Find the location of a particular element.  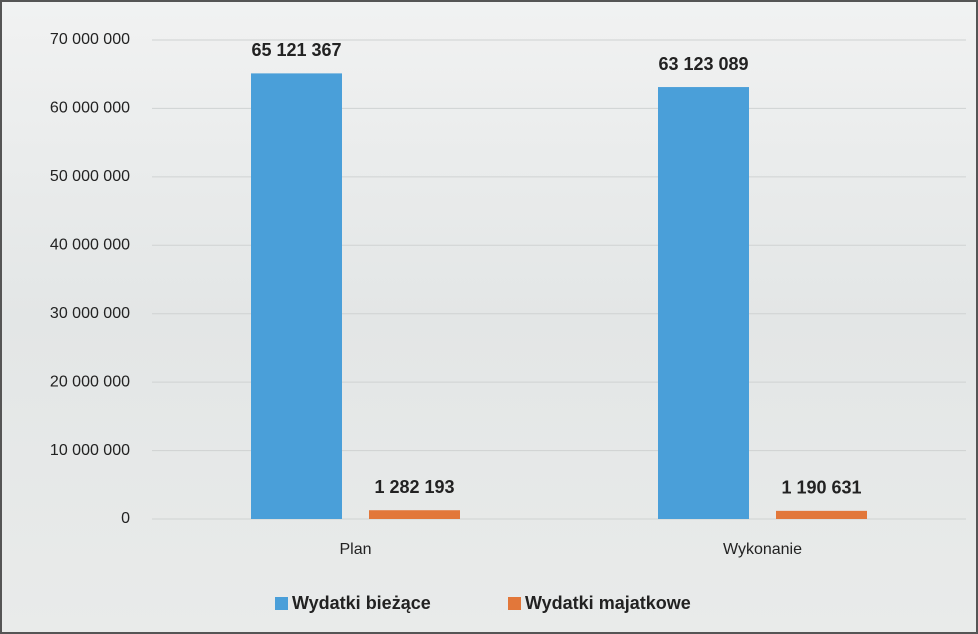

value-label: 1 282 193 is located at coordinates (414, 487).